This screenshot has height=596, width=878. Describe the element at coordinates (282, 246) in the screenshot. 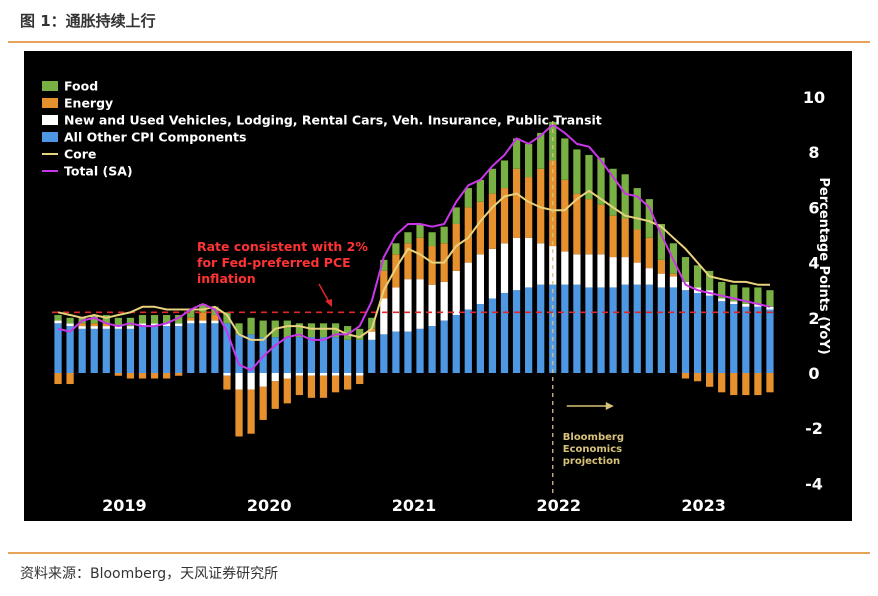

I see `reference-label: Rate consistent with 2%` at that location.